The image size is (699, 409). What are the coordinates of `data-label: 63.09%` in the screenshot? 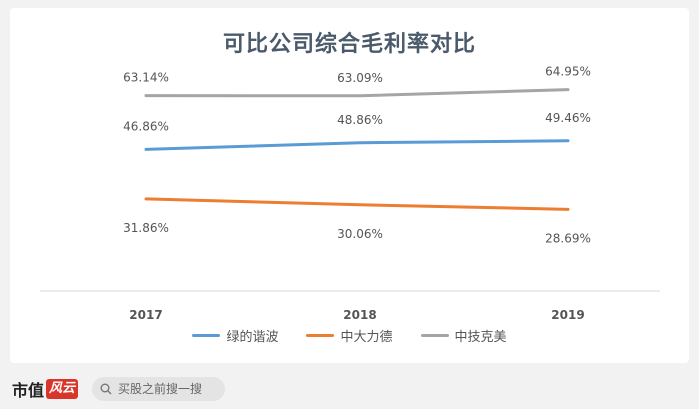 It's located at (360, 78).